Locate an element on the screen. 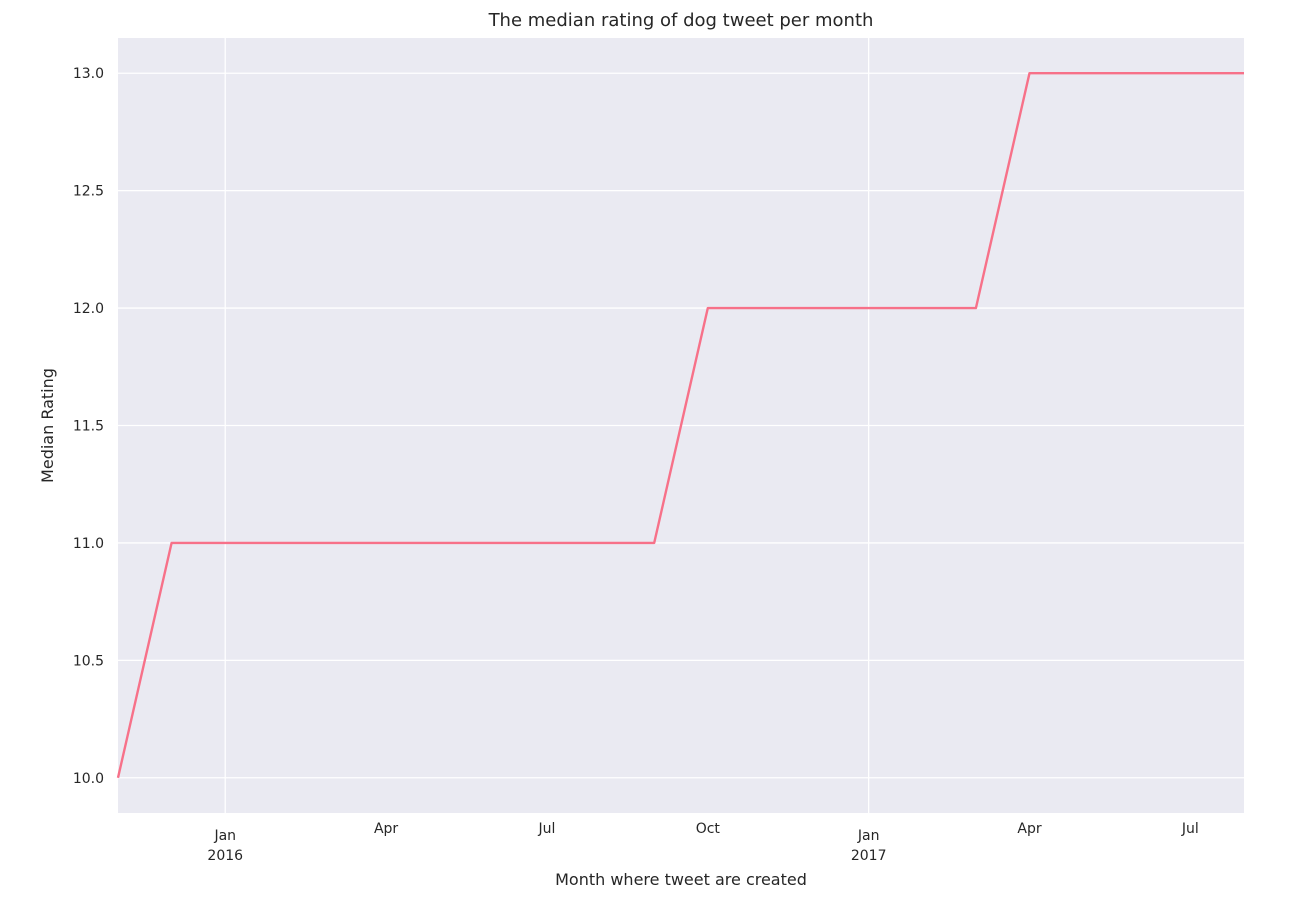 The image size is (1308, 914). y-tick-label: 10.5 is located at coordinates (88, 661).